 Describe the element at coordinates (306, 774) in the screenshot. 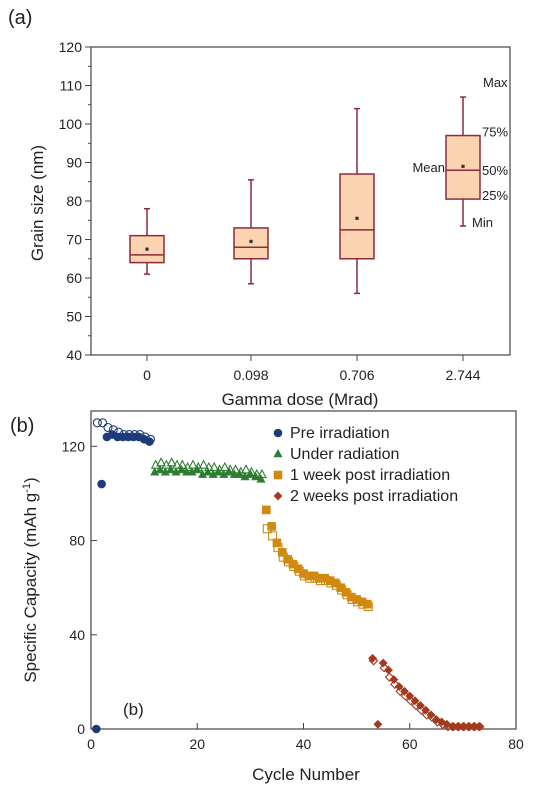

I see `panel-b-xlabel: Cycle Number` at that location.